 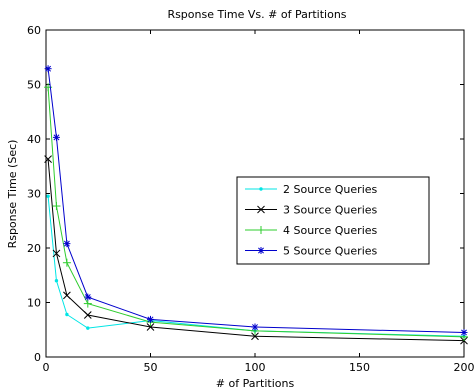 I want to click on legend-marker-dot, so click(x=261, y=189).